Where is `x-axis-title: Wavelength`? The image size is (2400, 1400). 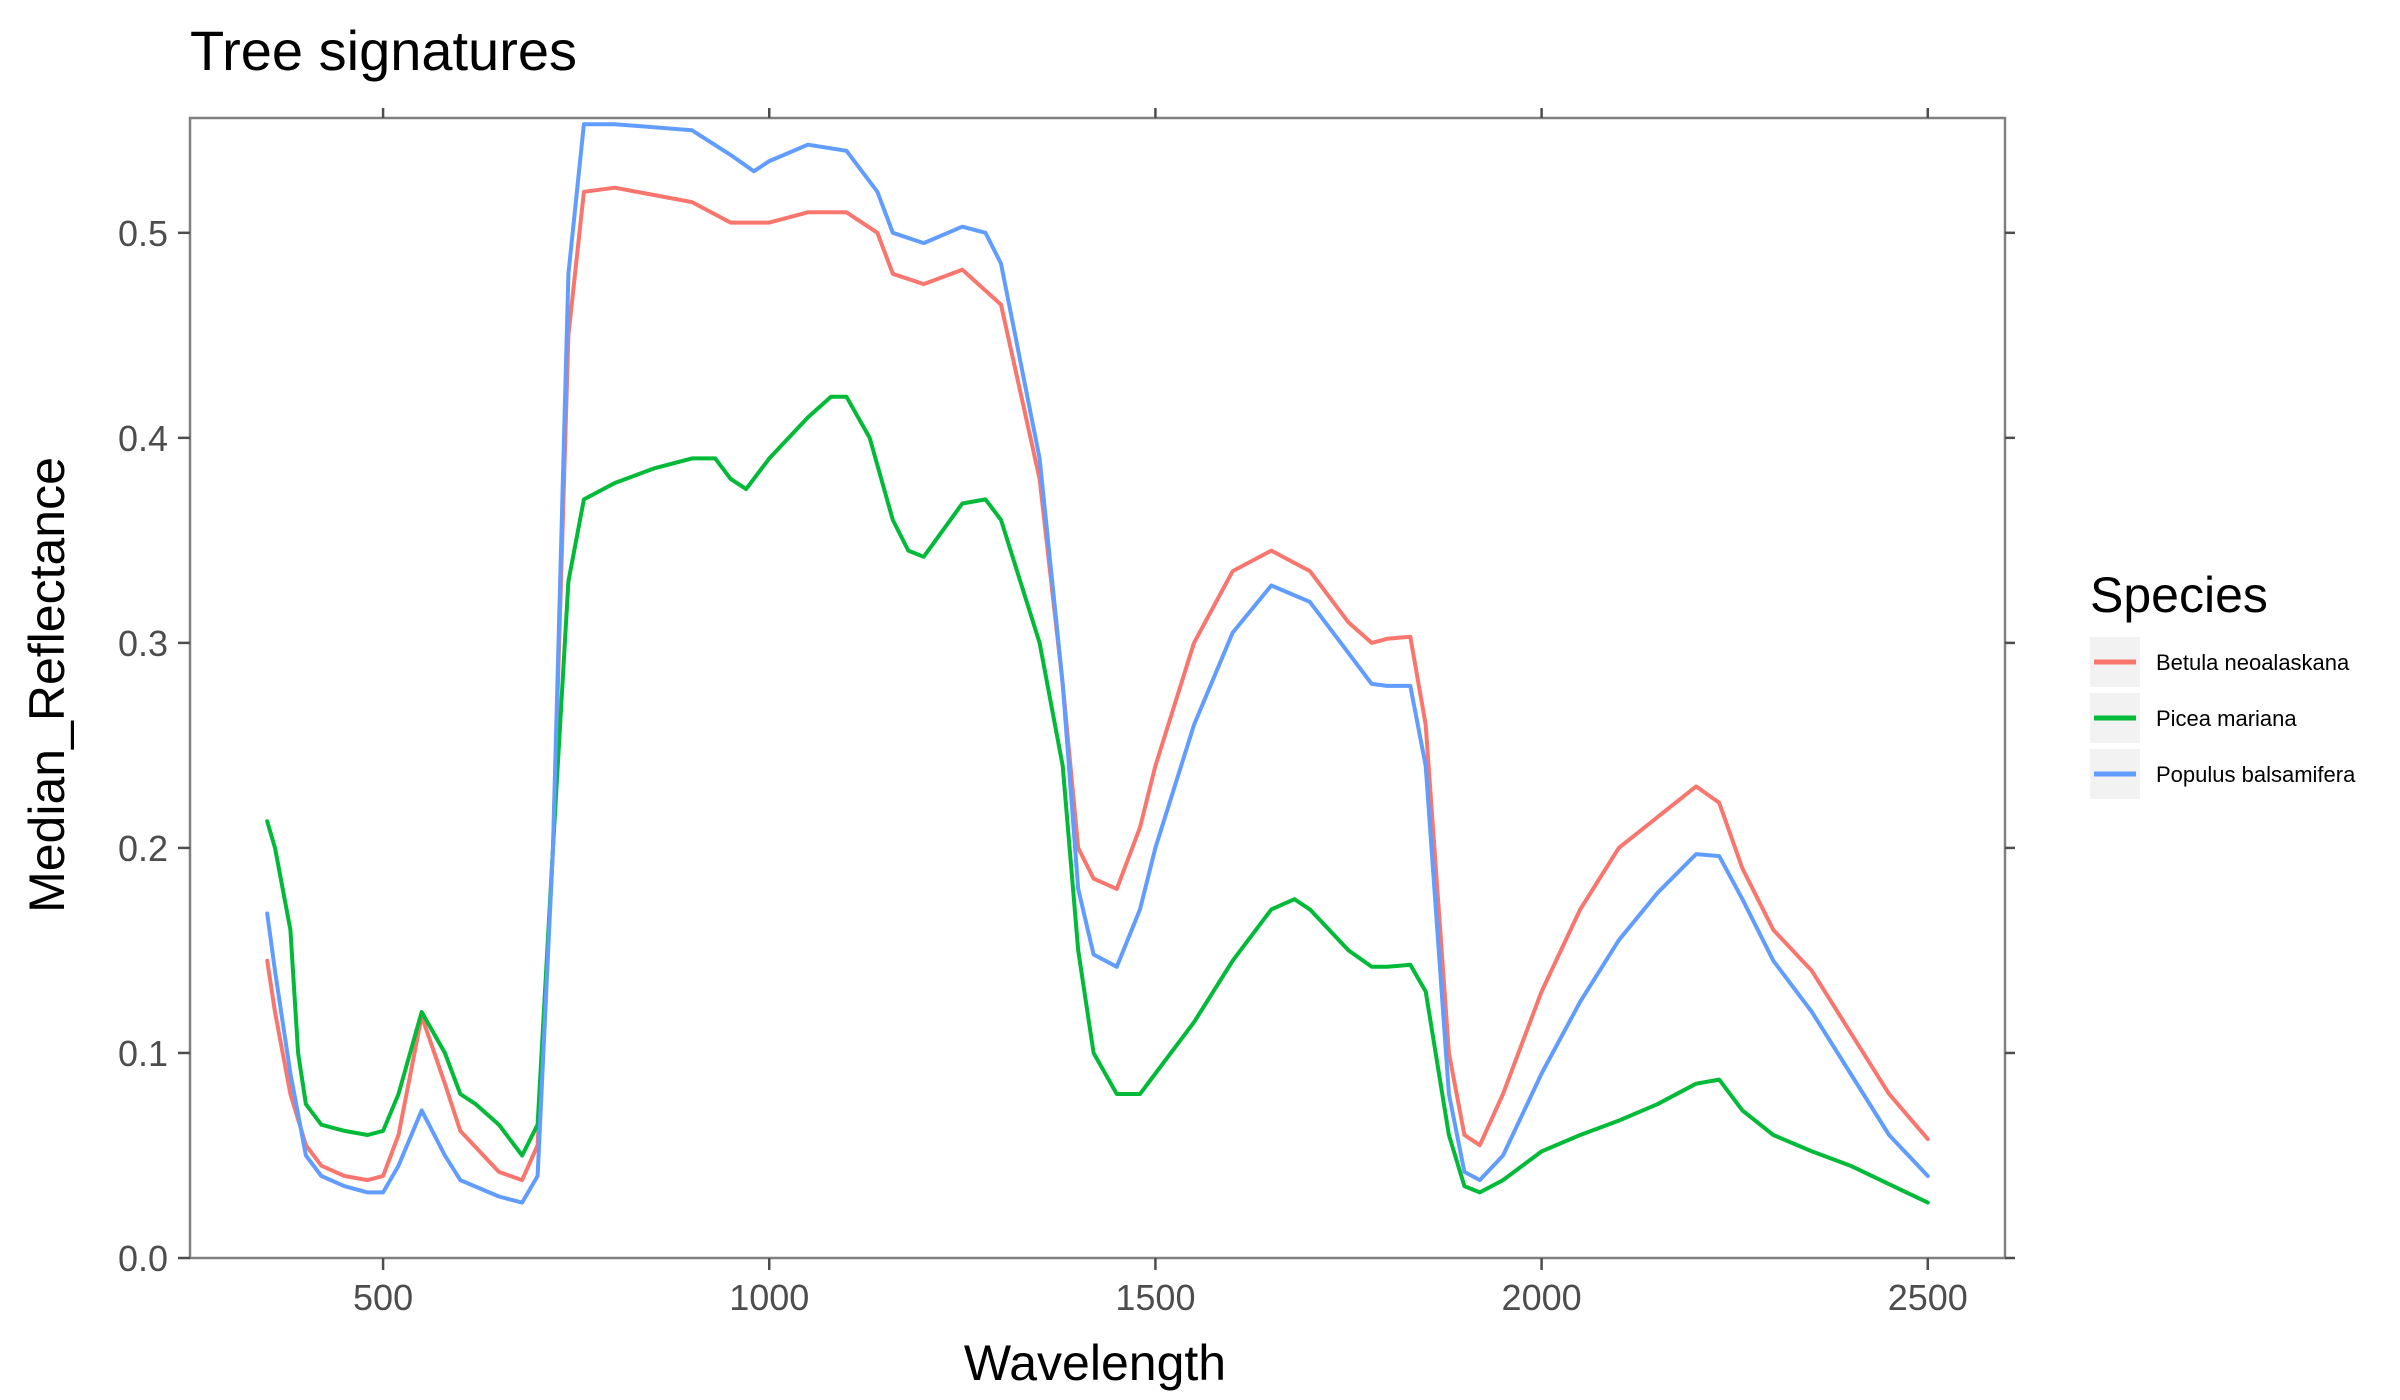
x-axis-title: Wavelength is located at coordinates (1095, 1363).